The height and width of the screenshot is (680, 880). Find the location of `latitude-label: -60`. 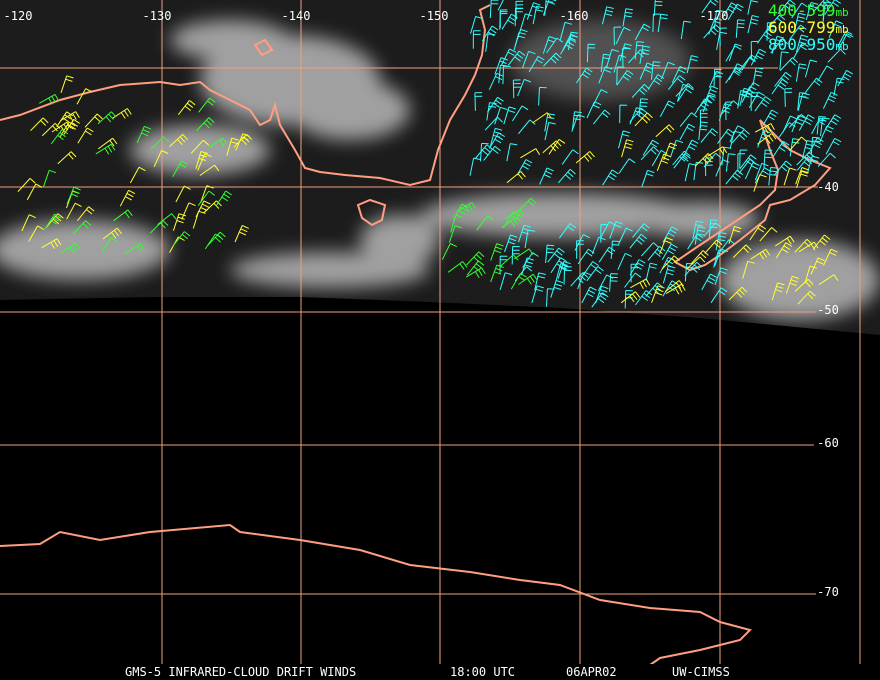

latitude-label: -60 is located at coordinates (828, 443).